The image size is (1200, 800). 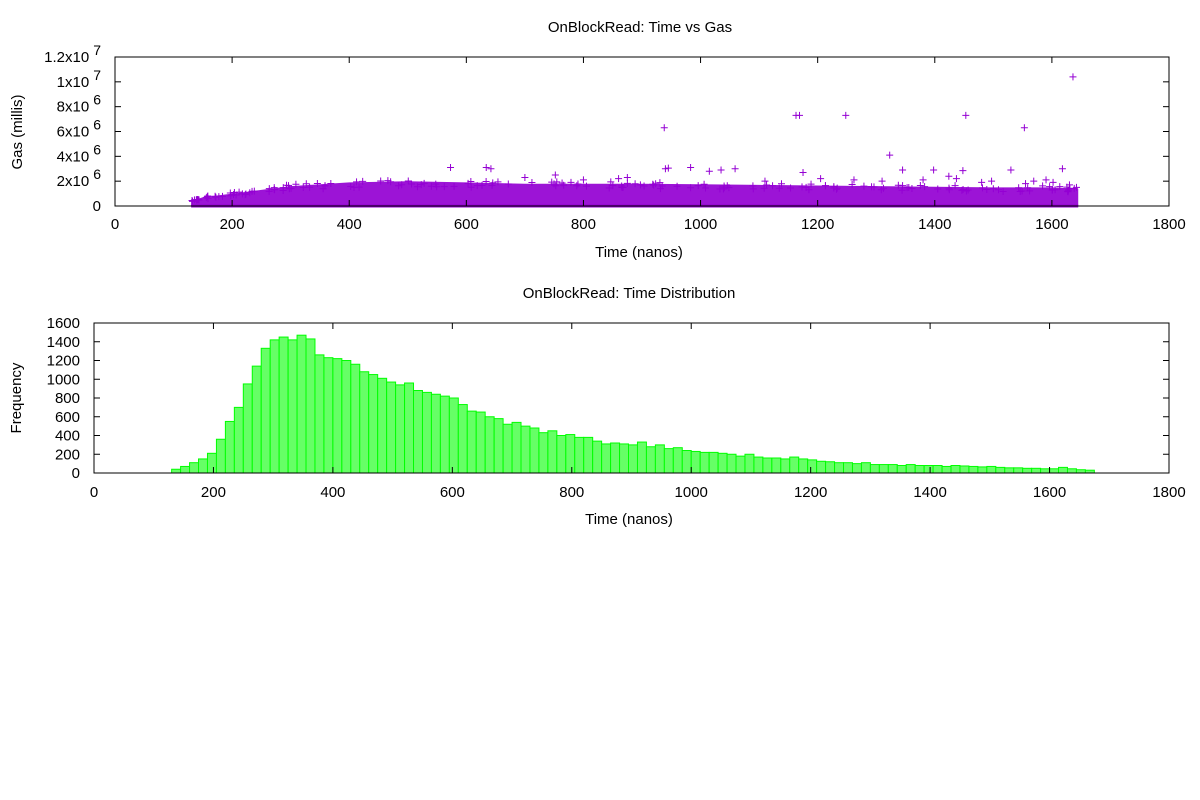 I want to click on y-tick-label: 4x10 6, so click(x=79, y=153).